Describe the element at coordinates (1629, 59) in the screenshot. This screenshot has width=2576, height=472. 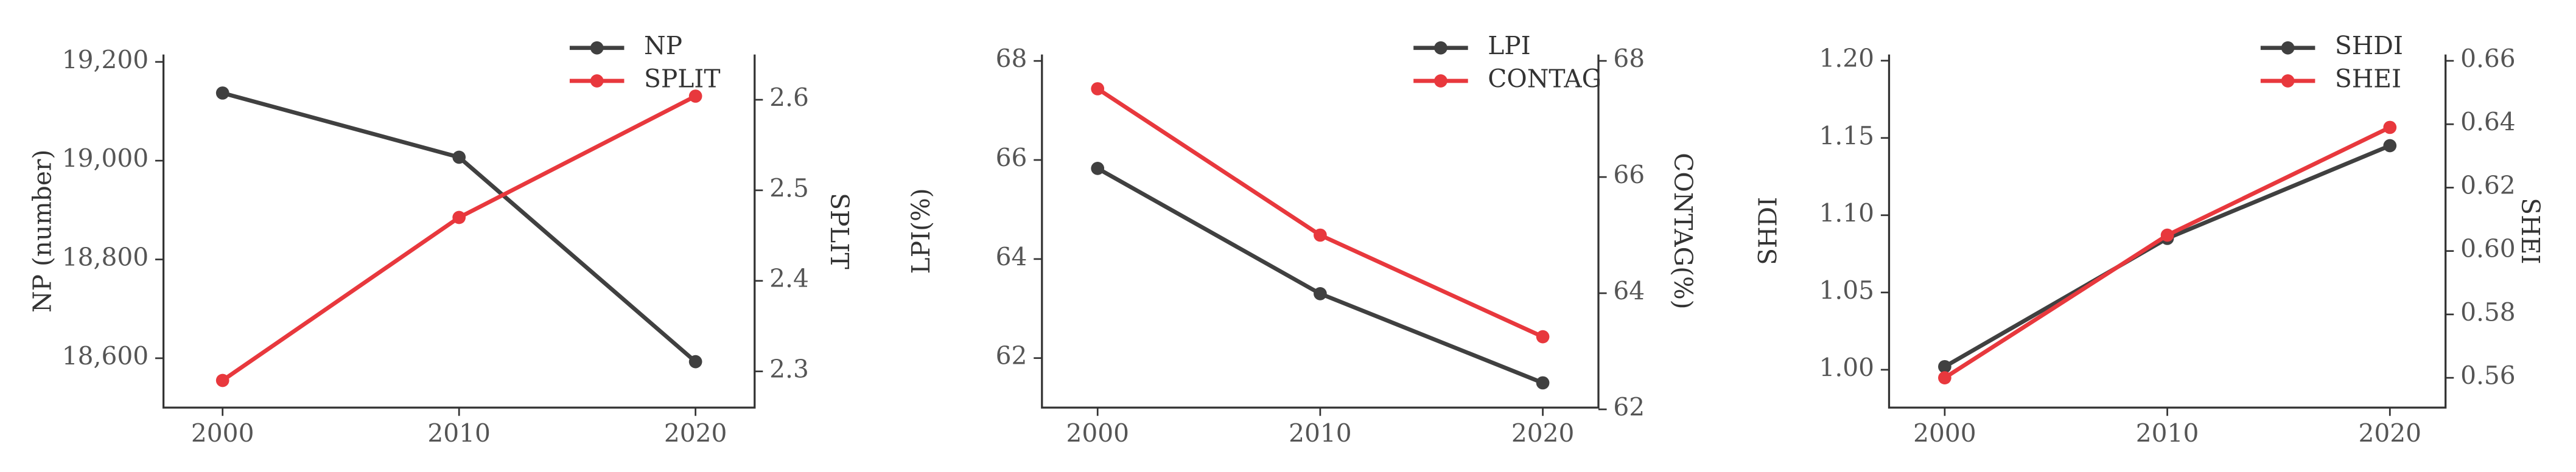
I see `y2-tick-label: 68` at that location.